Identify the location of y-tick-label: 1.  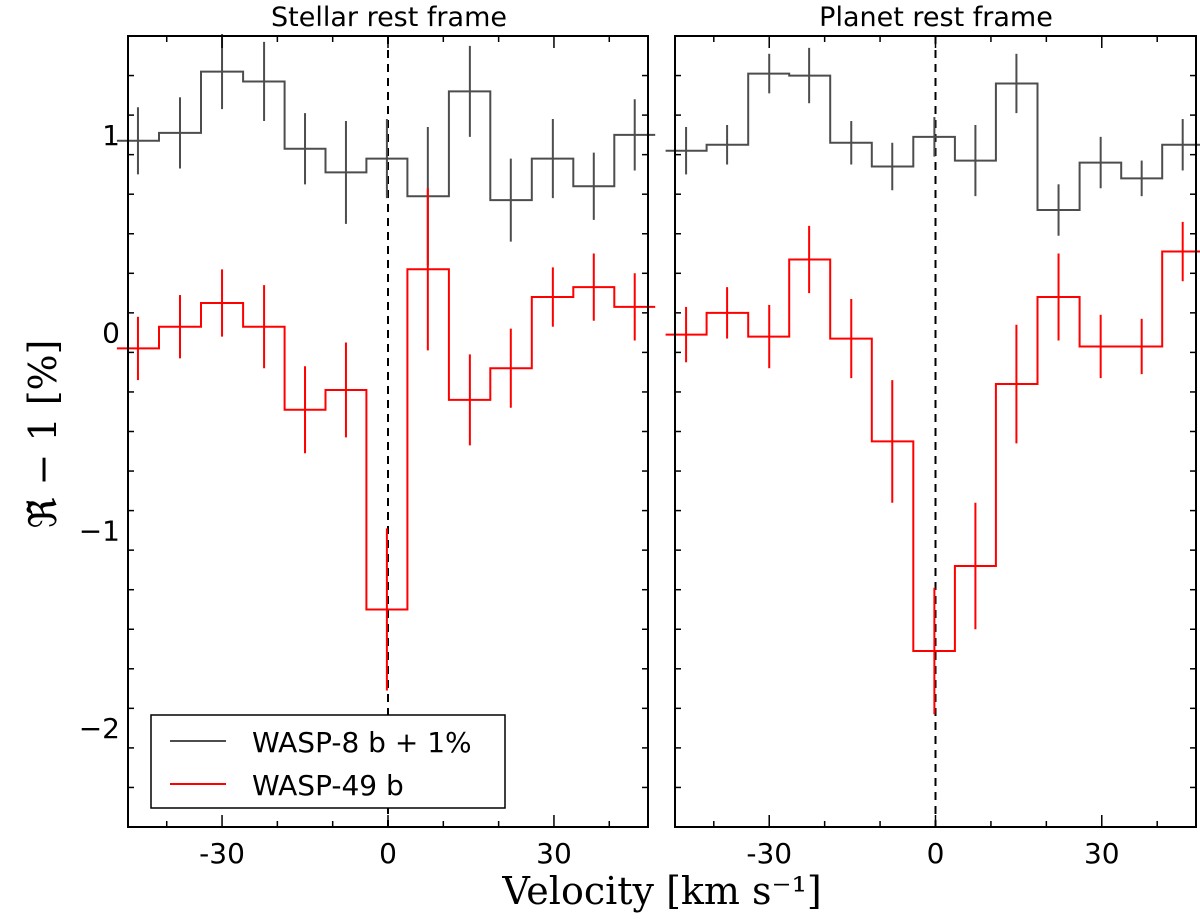
(111, 135).